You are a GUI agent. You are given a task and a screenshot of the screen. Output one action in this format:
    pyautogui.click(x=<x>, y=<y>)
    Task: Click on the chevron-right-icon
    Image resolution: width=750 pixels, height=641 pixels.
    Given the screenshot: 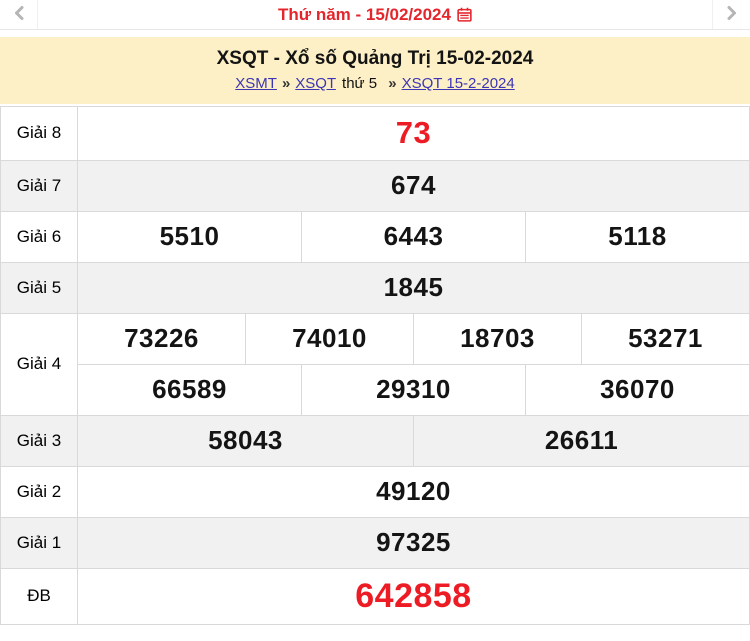 What is the action you would take?
    pyautogui.click(x=732, y=14)
    